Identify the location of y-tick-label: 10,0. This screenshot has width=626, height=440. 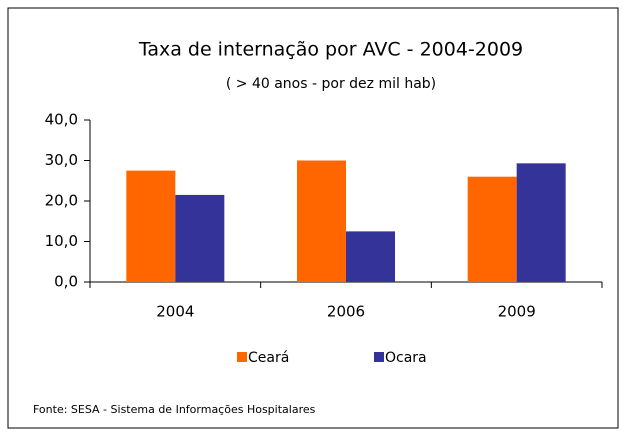
(61, 241).